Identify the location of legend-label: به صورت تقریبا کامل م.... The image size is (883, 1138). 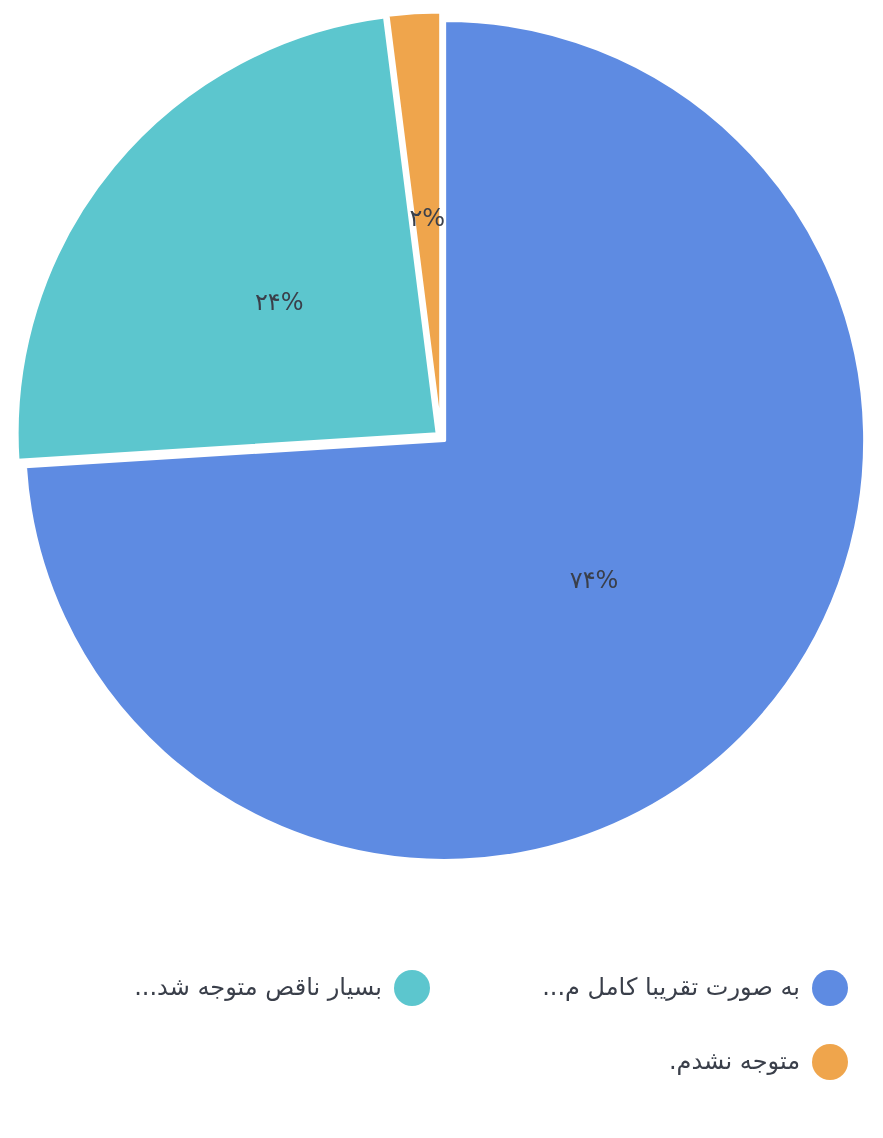
(671, 987).